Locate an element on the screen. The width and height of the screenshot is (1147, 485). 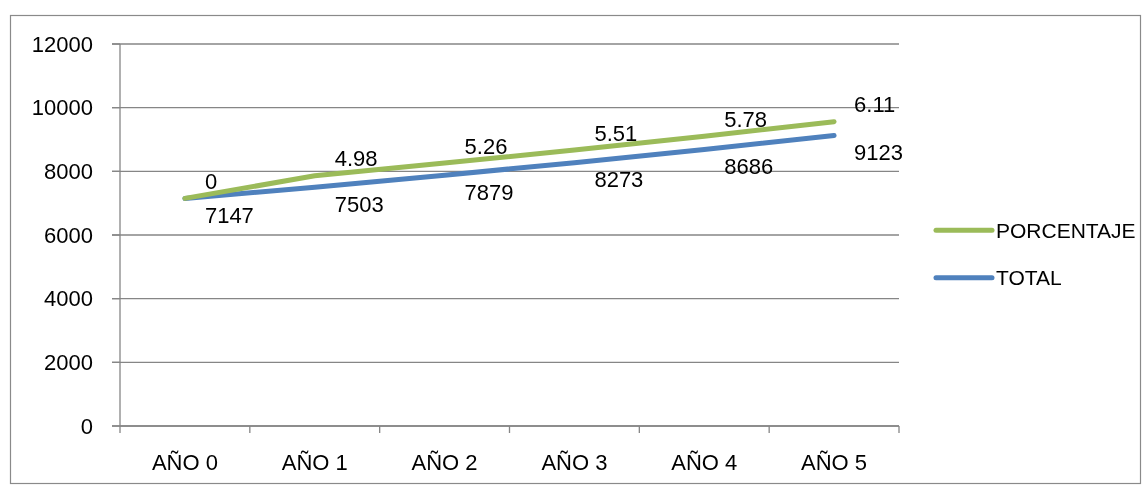
y-tick-label: 8000 is located at coordinates (68, 171).